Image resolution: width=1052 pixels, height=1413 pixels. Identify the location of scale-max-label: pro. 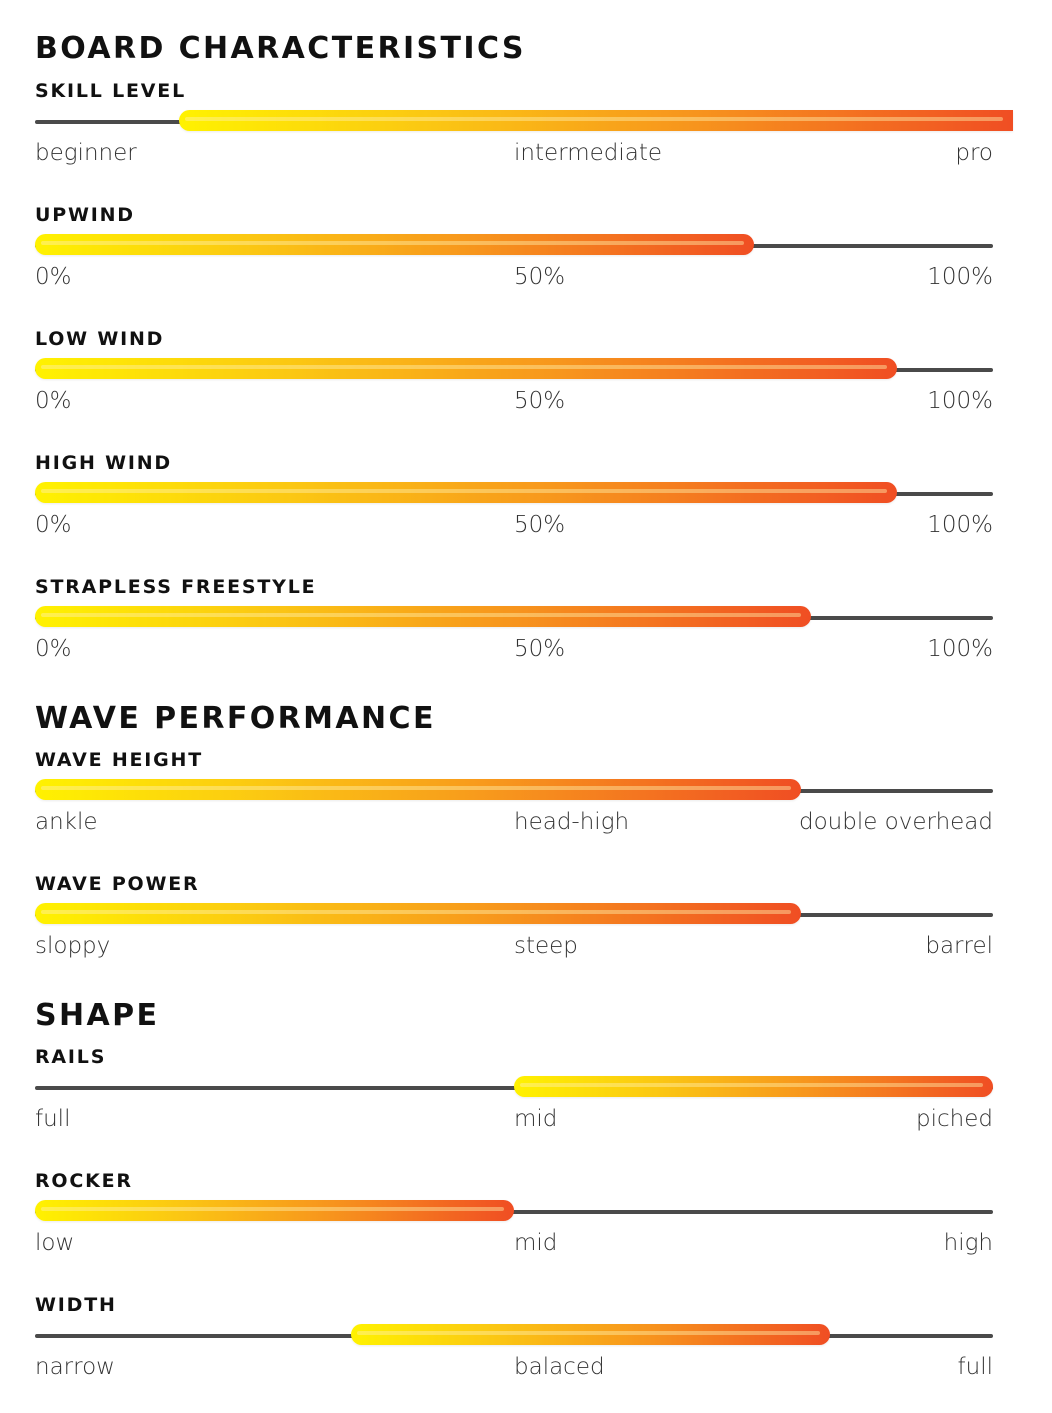
(974, 153).